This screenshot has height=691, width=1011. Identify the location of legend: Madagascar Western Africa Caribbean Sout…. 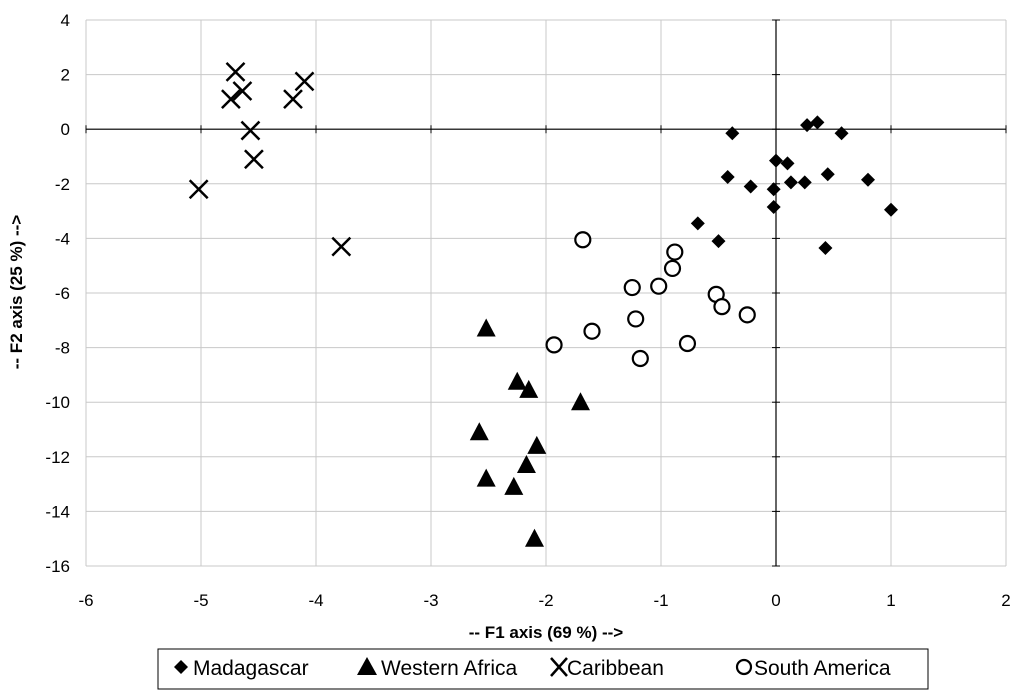
(543, 669).